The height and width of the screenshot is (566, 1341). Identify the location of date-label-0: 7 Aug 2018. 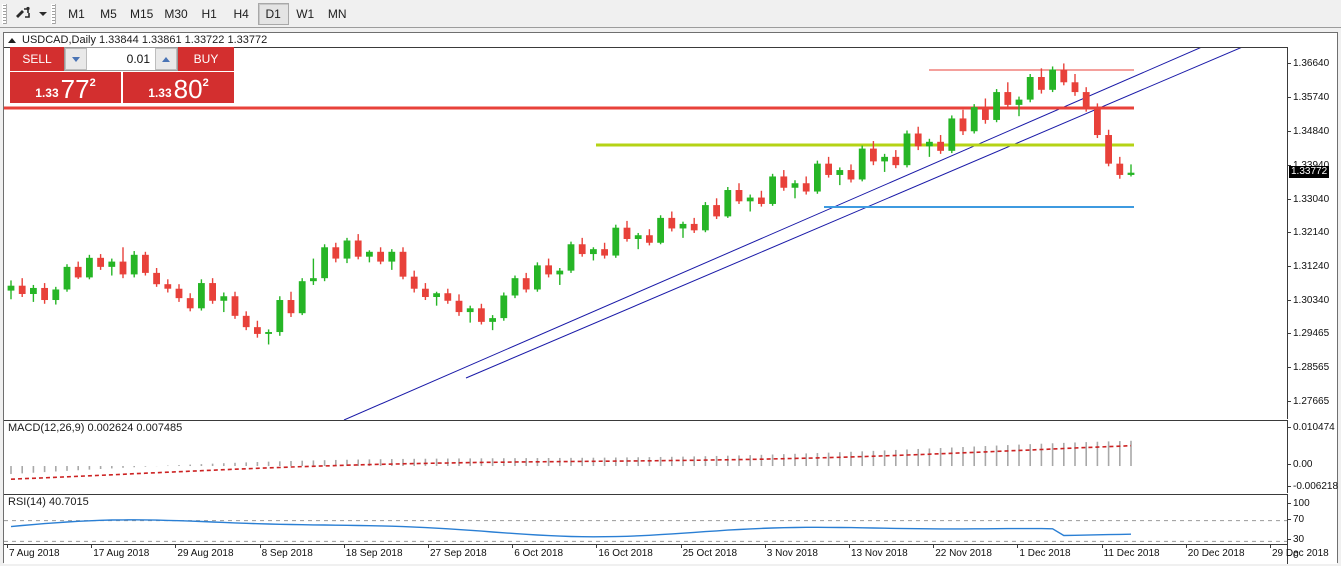
(34, 553).